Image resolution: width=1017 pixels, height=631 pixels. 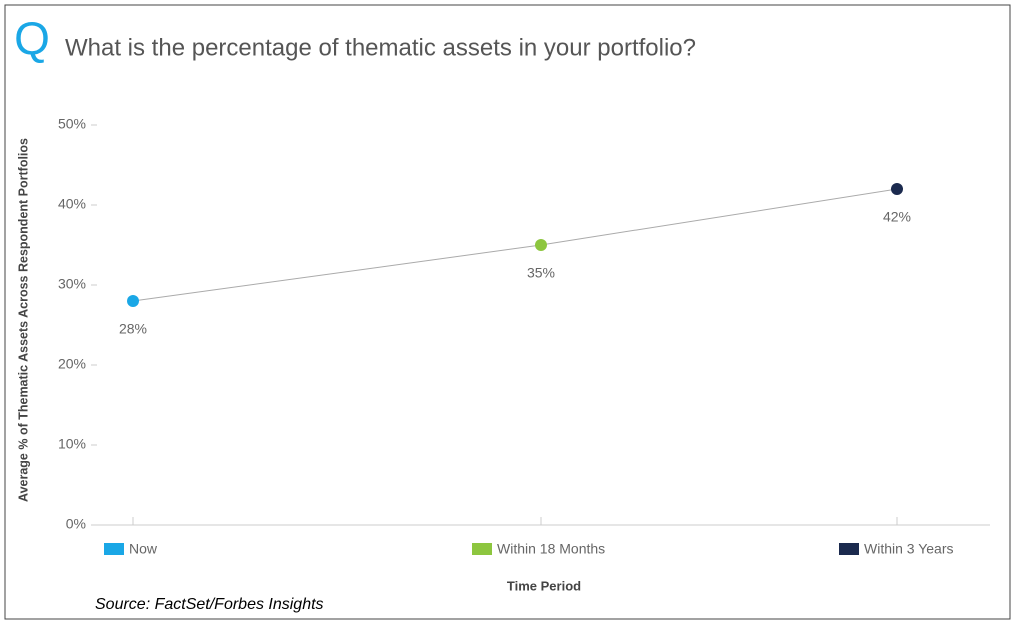 I want to click on legend-label: Now, so click(x=143, y=549).